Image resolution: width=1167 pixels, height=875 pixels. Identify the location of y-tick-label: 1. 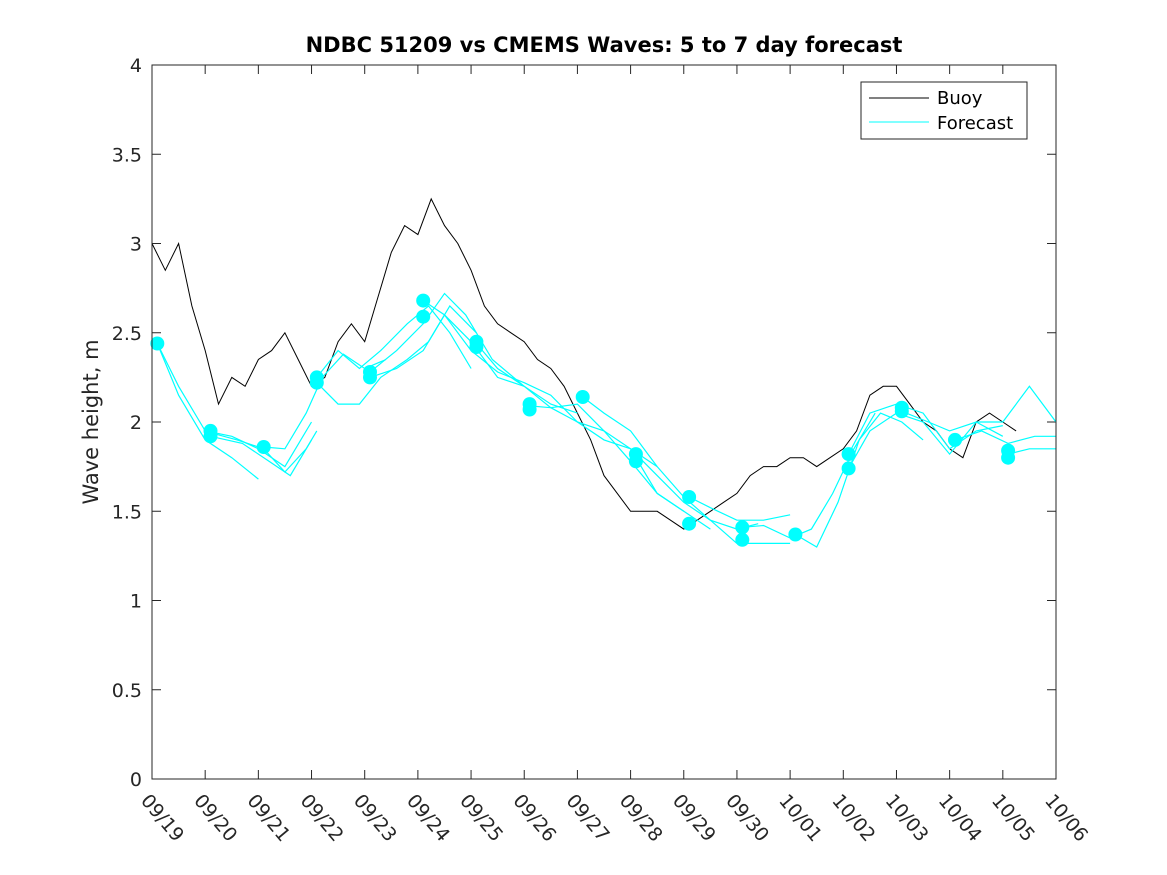
(136, 602).